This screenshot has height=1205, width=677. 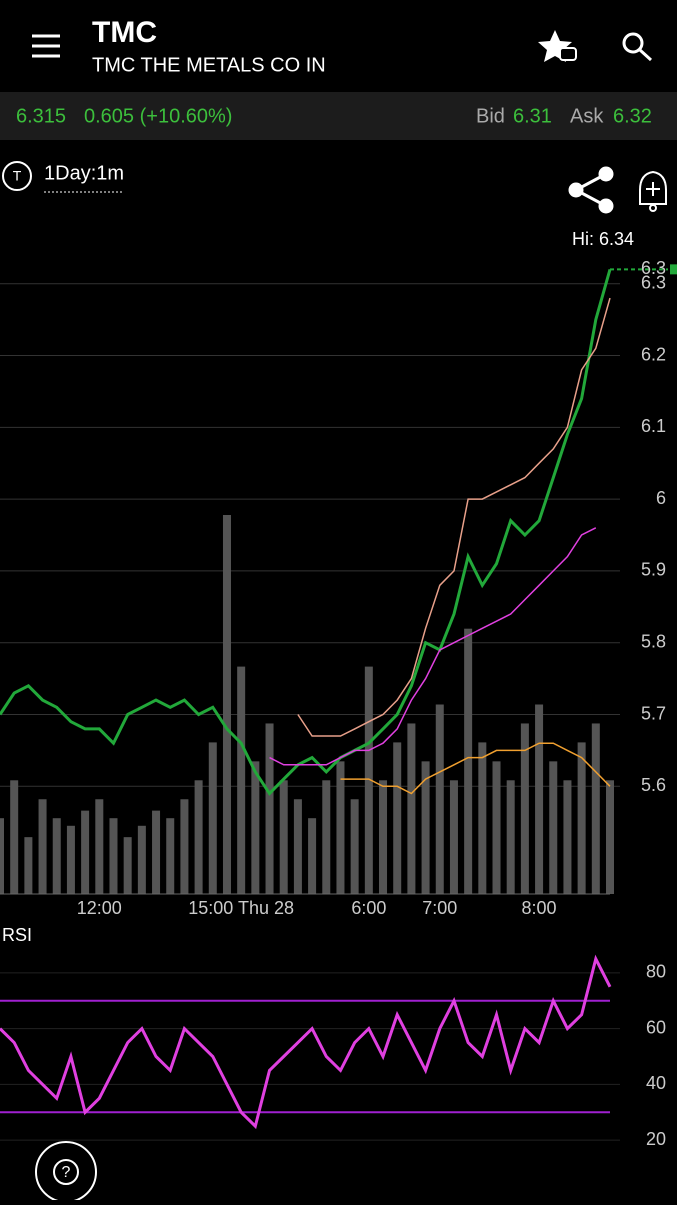 What do you see at coordinates (656, 1139) in the screenshot?
I see `y-tick-label: 20` at bounding box center [656, 1139].